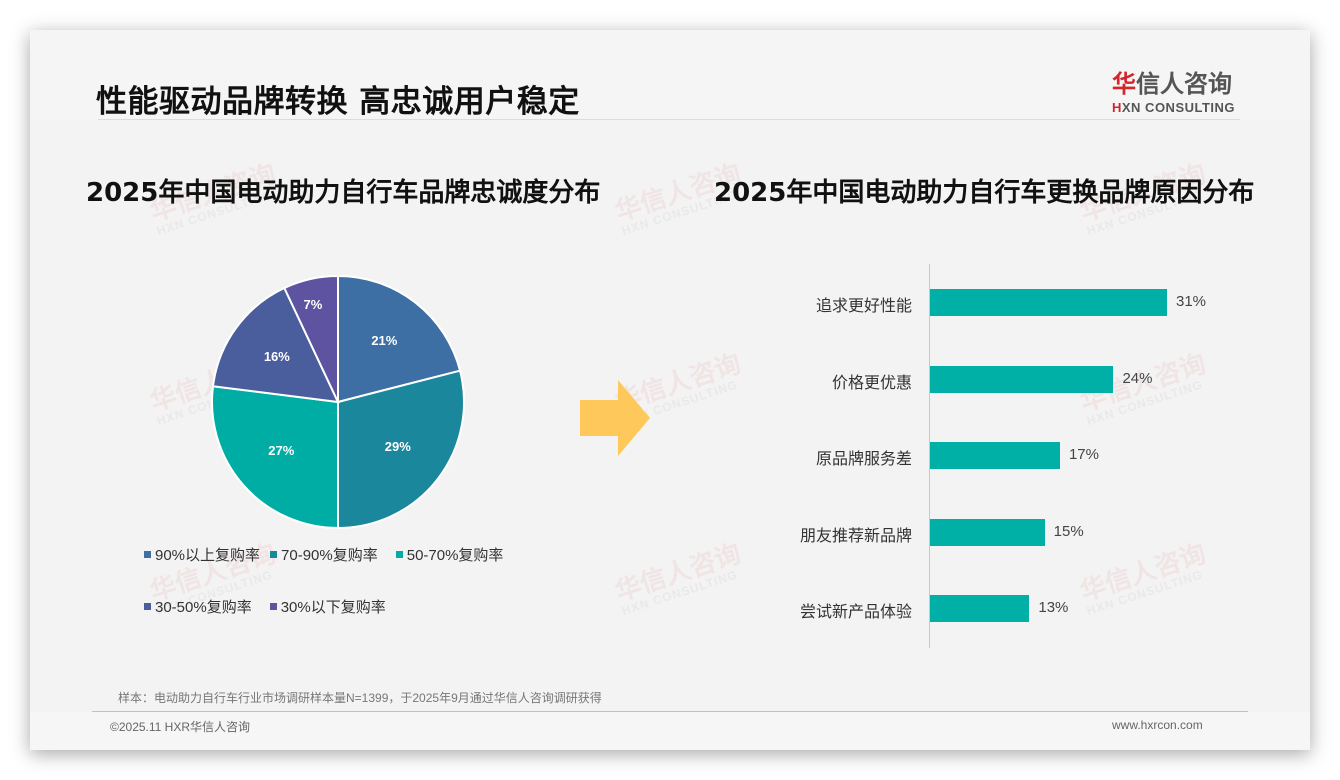 This screenshot has height=780, width=1340. Describe the element at coordinates (1178, 107) in the screenshot. I see `logo-en-rest: XN CONSULTING` at that location.